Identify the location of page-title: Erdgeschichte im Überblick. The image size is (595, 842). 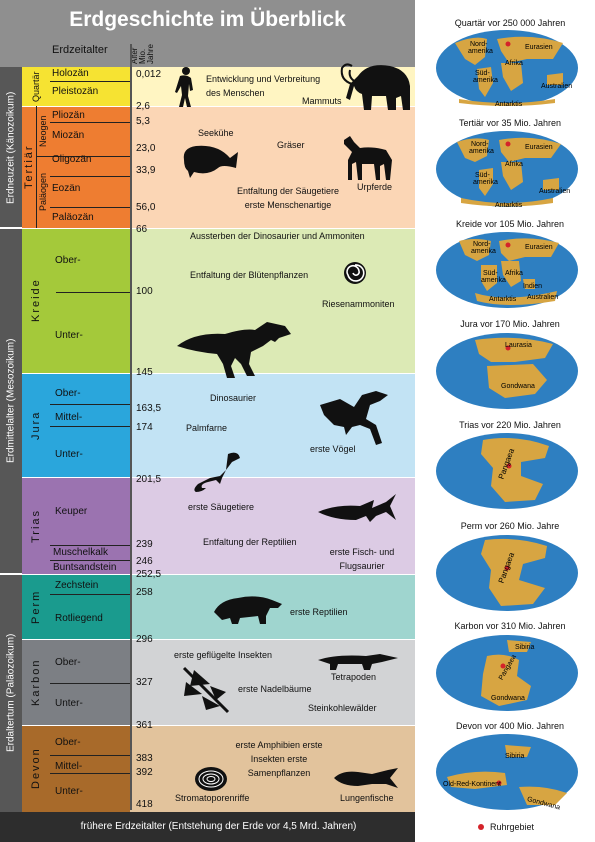
(207, 19).